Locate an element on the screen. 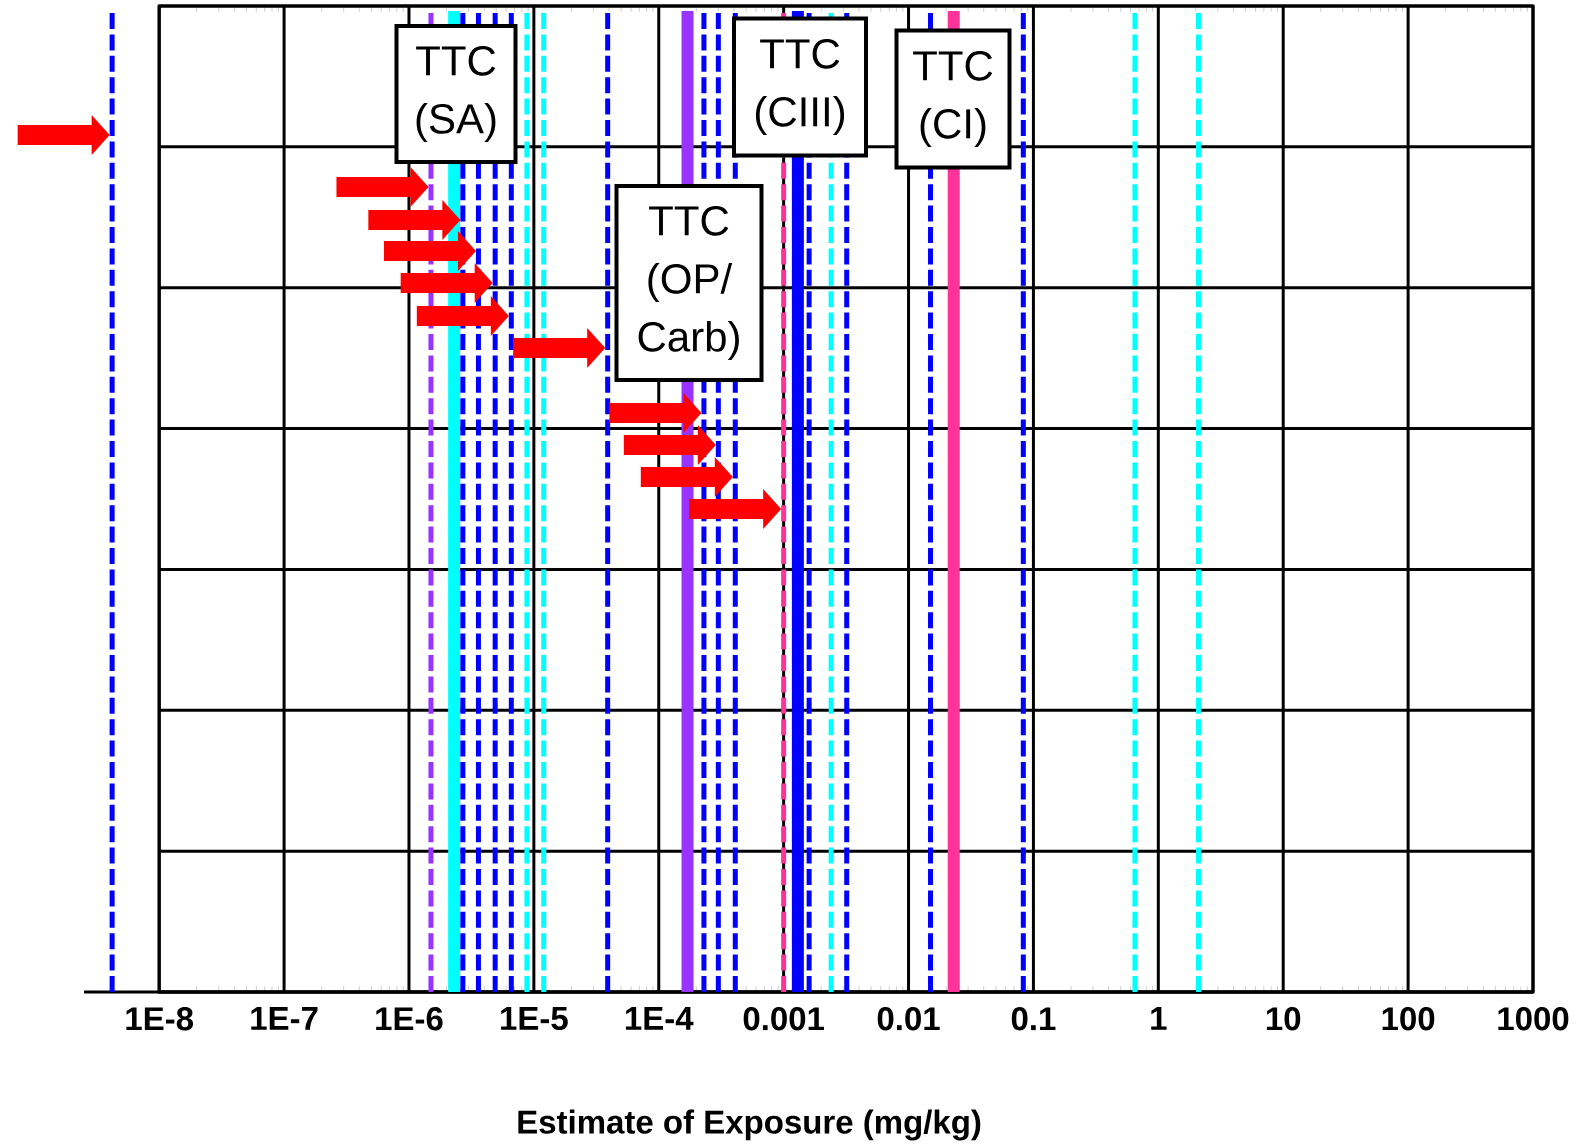  annotation: TTC (SA) is located at coordinates (456, 93).